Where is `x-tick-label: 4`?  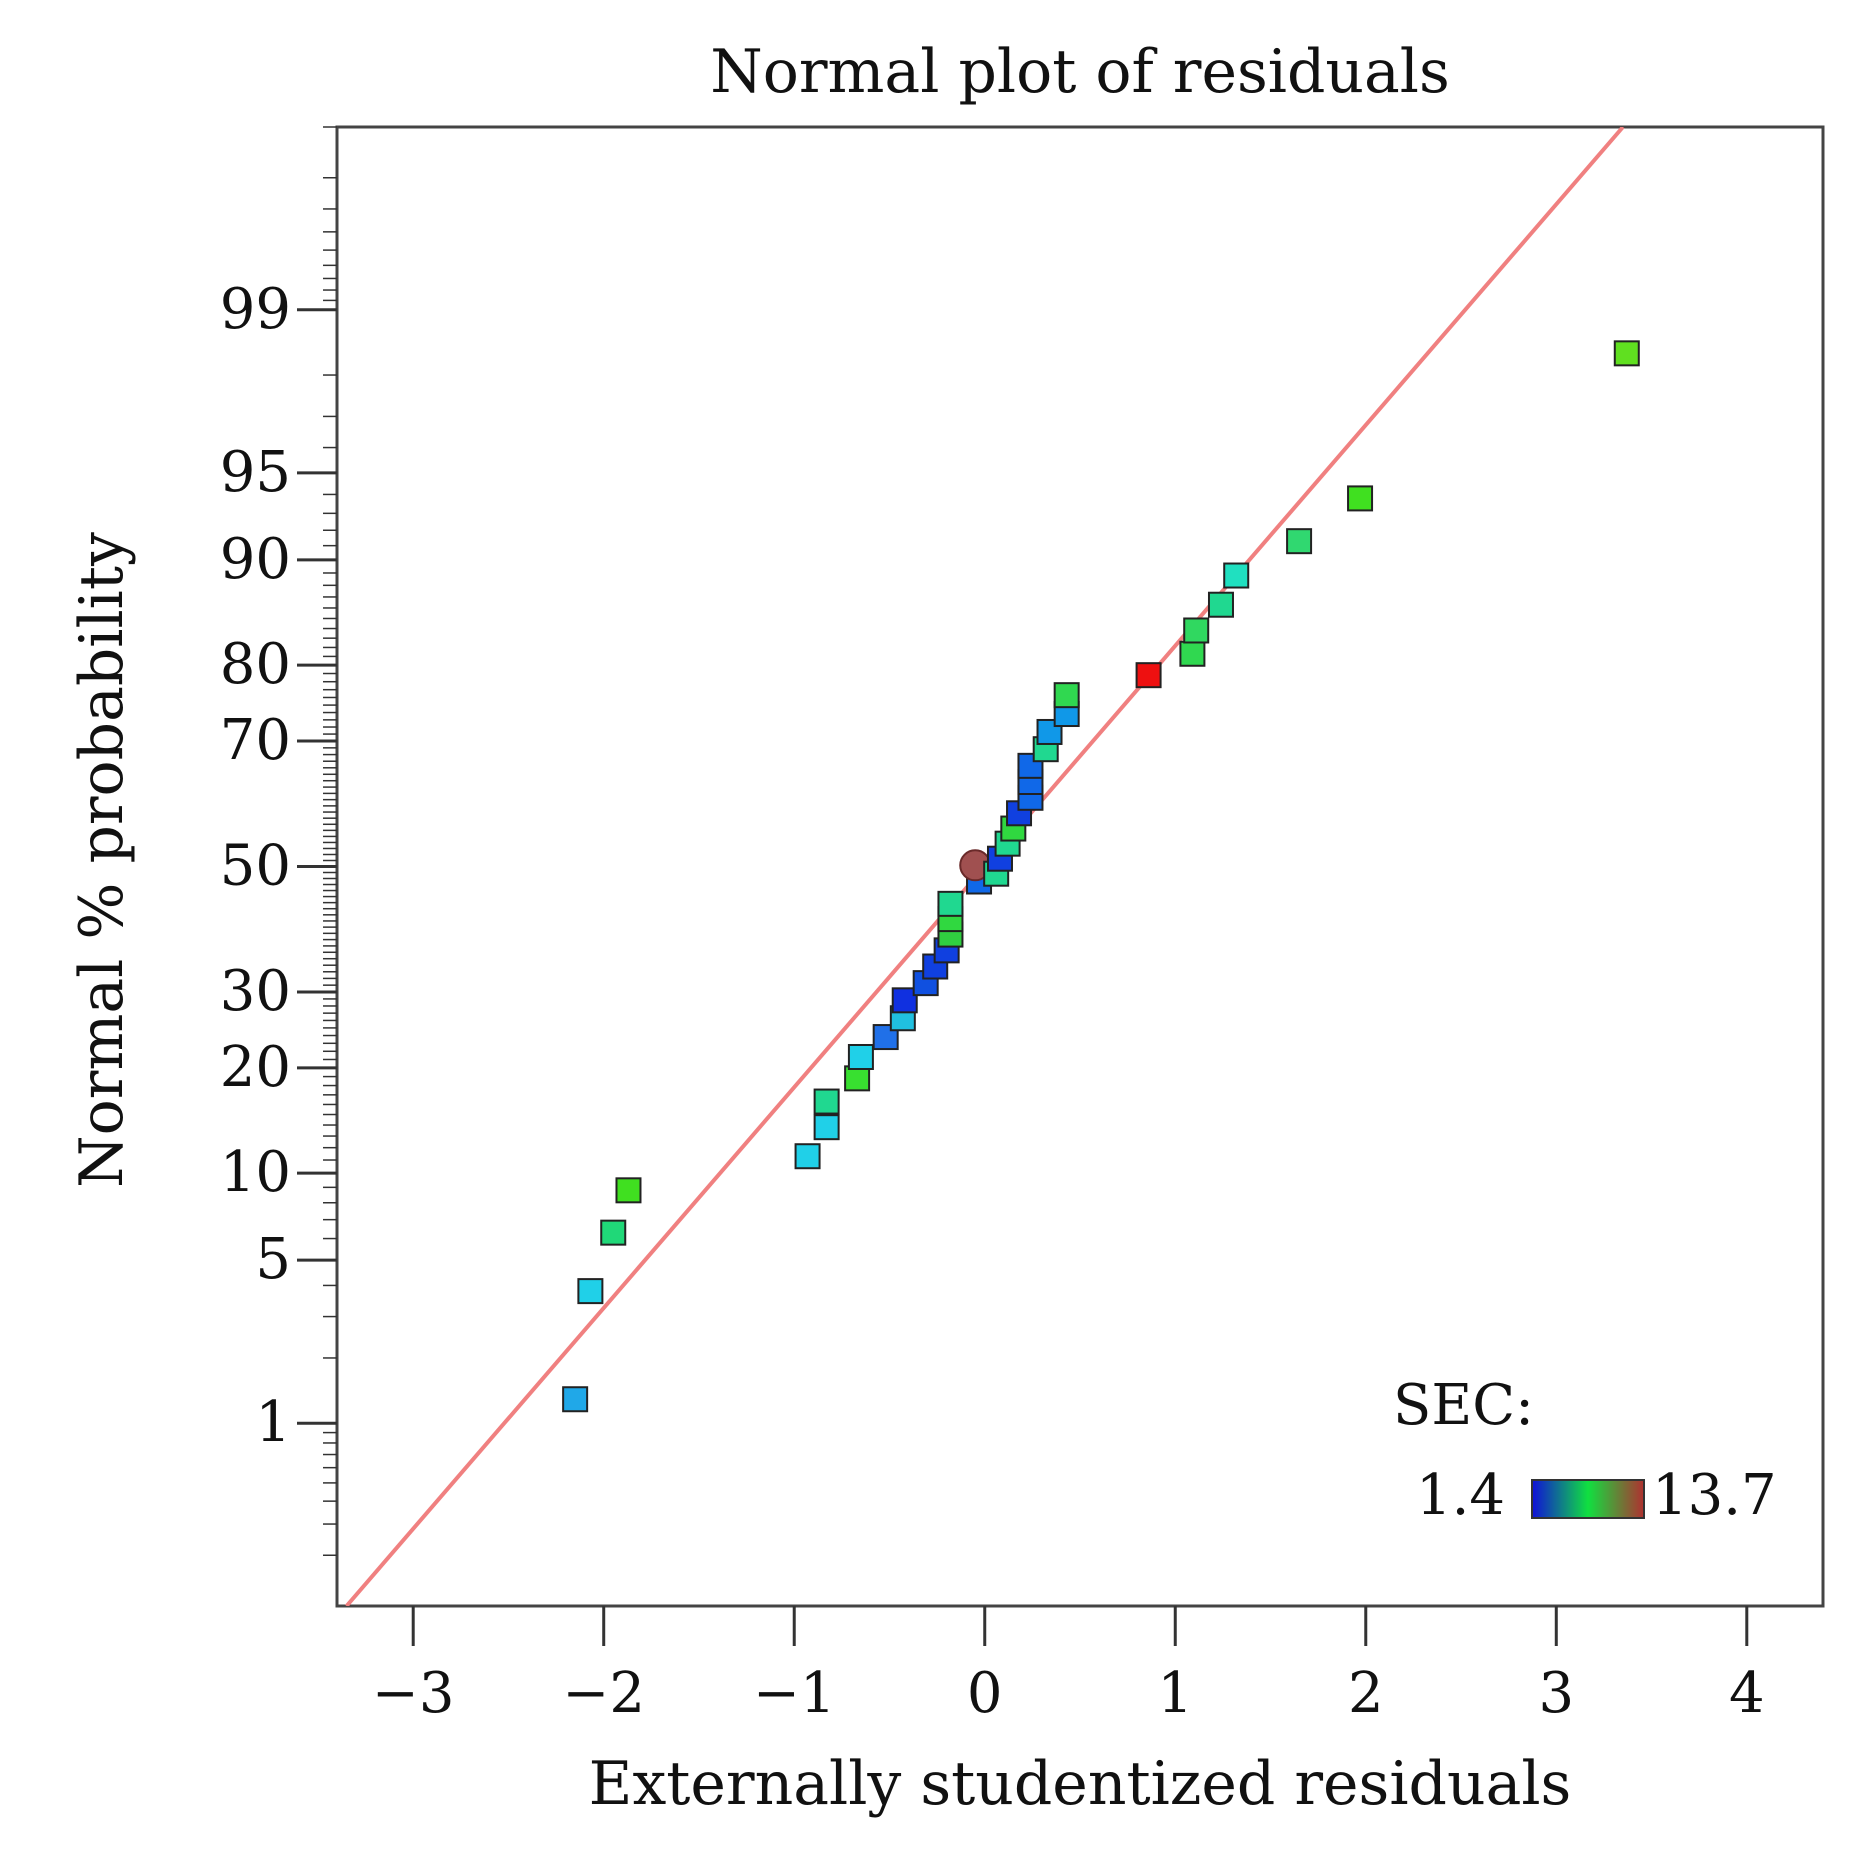 x-tick-label: 4 is located at coordinates (1747, 1693).